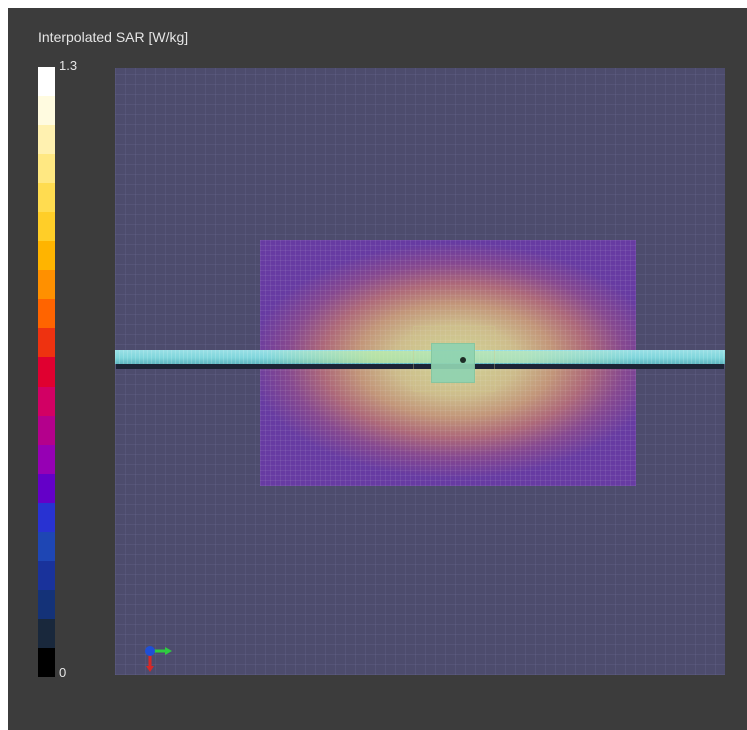 Image resolution: width=747 pixels, height=730 pixels. I want to click on feed-point, so click(463, 360).